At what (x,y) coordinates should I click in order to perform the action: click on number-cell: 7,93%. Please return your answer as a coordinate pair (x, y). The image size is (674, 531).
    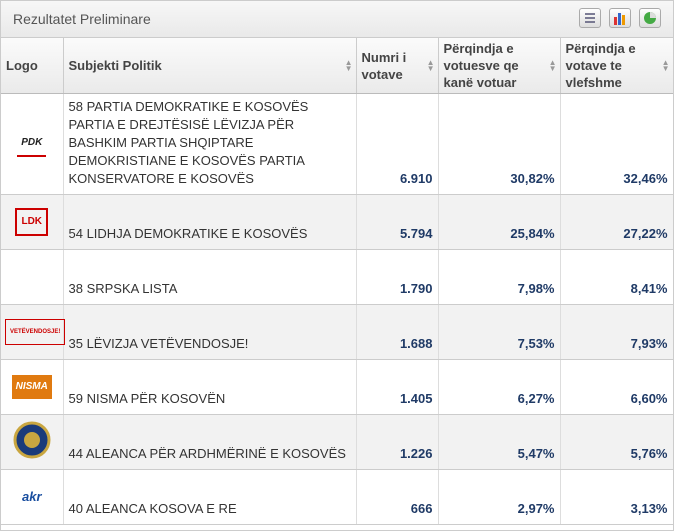
    Looking at the image, I should click on (616, 332).